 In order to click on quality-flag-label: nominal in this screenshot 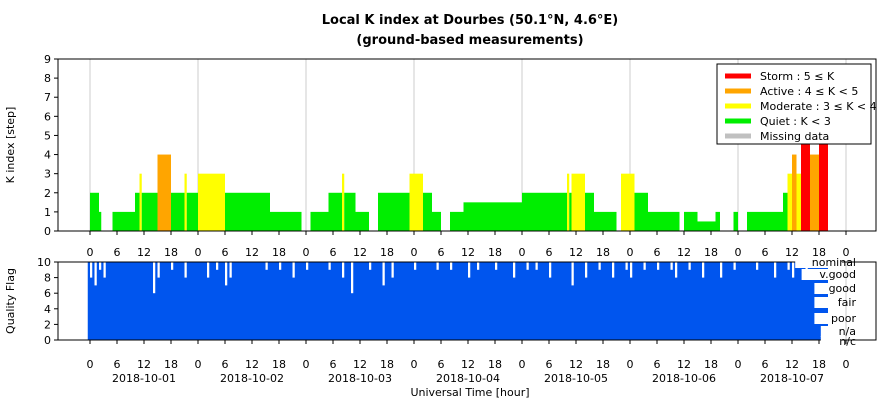, I will do `click(834, 262)`.